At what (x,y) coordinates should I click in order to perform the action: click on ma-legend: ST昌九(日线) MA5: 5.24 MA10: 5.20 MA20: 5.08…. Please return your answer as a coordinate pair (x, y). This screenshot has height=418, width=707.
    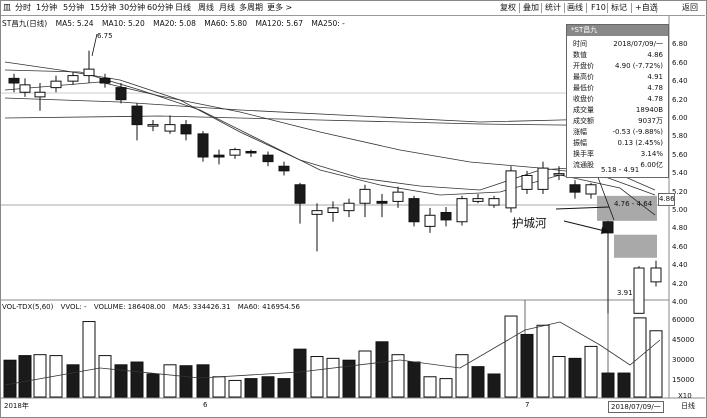
    Looking at the image, I should click on (176, 23).